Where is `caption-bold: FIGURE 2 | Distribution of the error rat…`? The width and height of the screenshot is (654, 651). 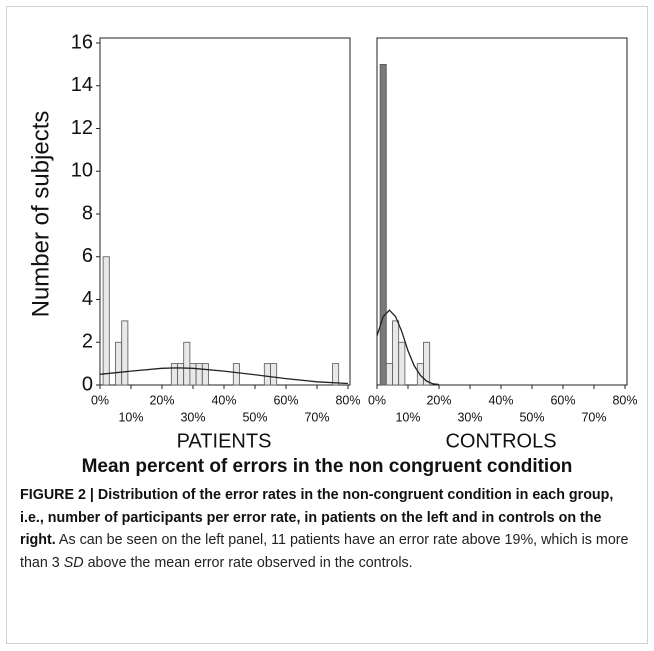
caption-bold: FIGURE 2 | Distribution of the error rat… is located at coordinates (317, 518).